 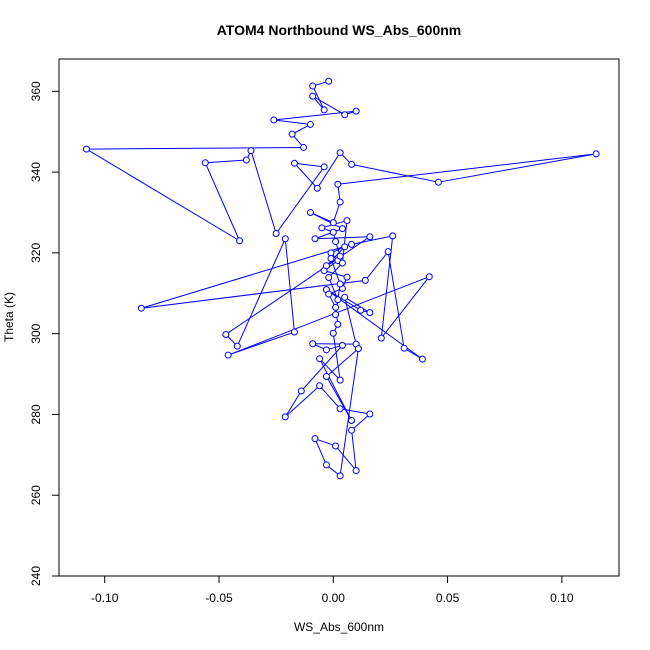 I want to click on x-tick-label: -0.10, so click(x=105, y=598).